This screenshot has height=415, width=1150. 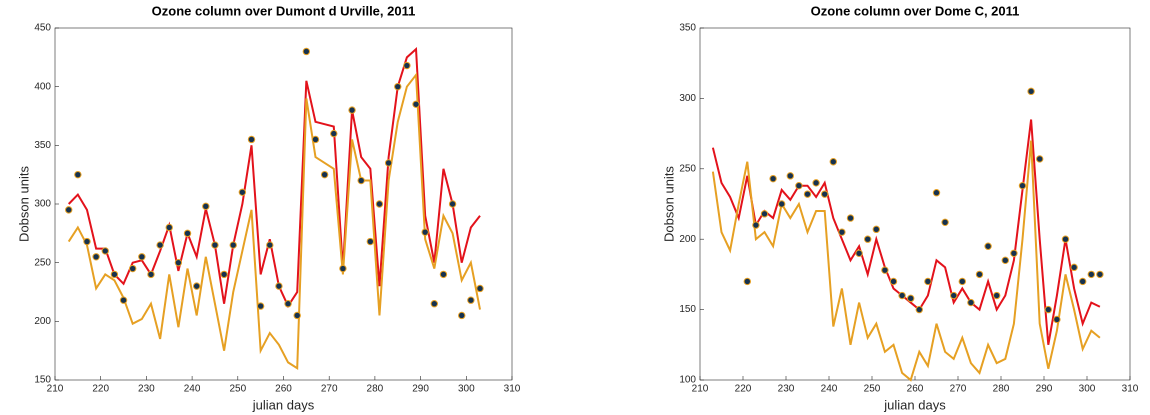 I want to click on chart-title: Ozone column over Dumont d Urville, 2011, so click(x=284, y=10).